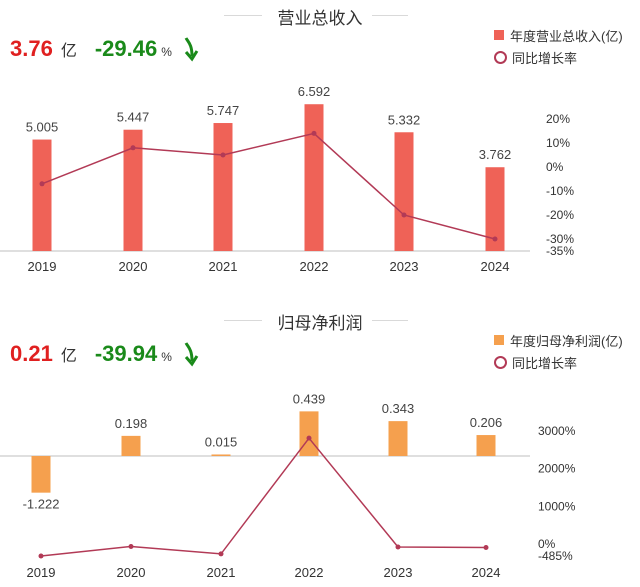 This screenshot has width=640, height=587. Describe the element at coordinates (309, 398) in the screenshot. I see `bar-value-label: 0.439` at that location.